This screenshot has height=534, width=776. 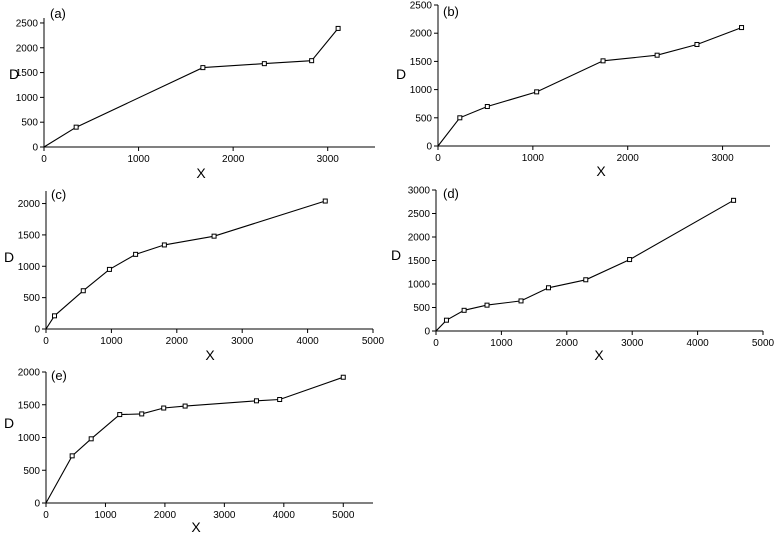 I want to click on panel-b-y-axis-title: D, so click(x=401, y=74).